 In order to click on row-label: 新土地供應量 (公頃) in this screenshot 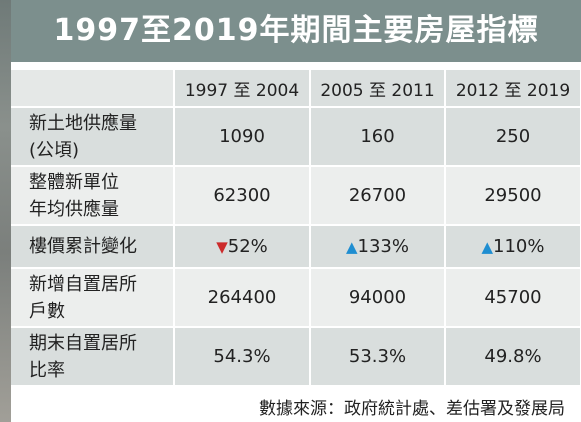, I will do `click(93, 137)`.